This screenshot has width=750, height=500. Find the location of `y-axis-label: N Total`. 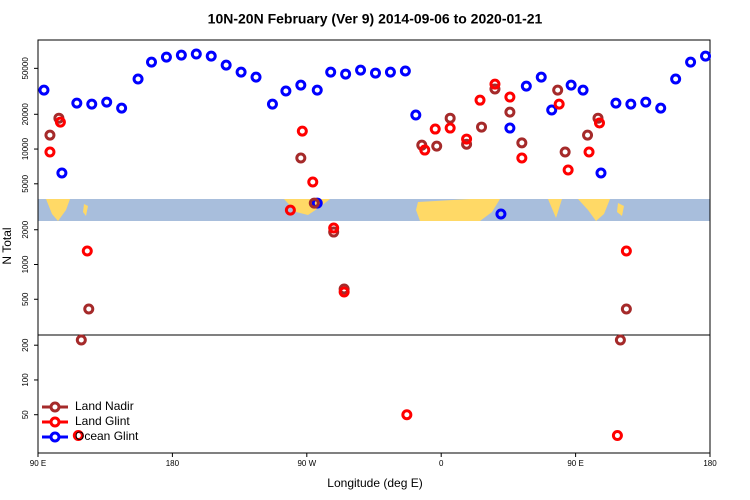

y-axis-label: N Total is located at coordinates (7, 245).